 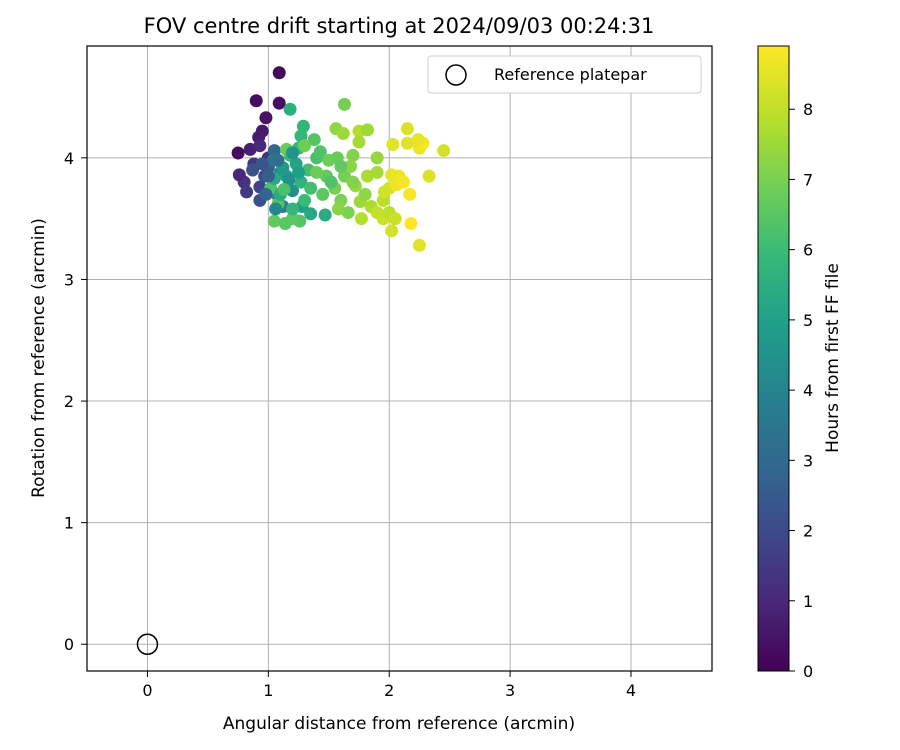 What do you see at coordinates (808, 671) in the screenshot?
I see `colorbar-tick-label-0: 0` at bounding box center [808, 671].